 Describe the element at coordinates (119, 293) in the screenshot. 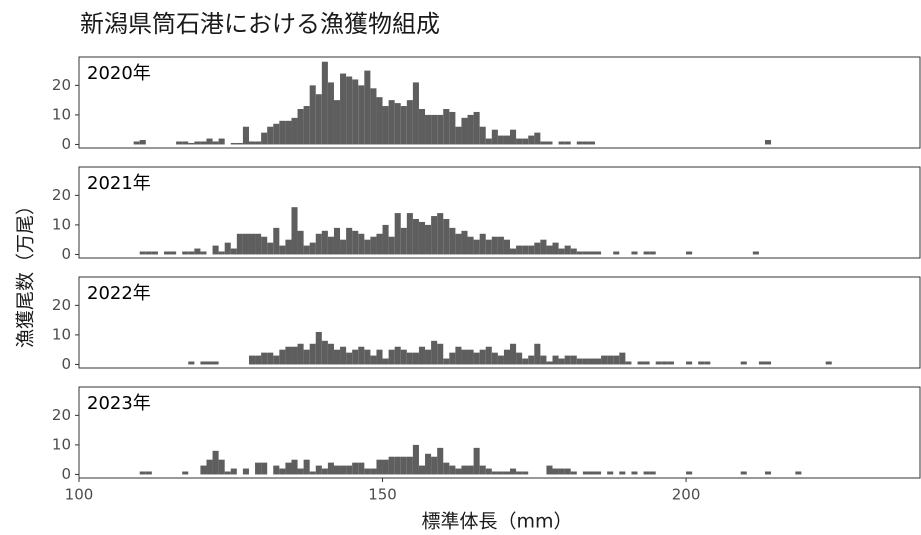

I see `panel-label: 2022年` at that location.